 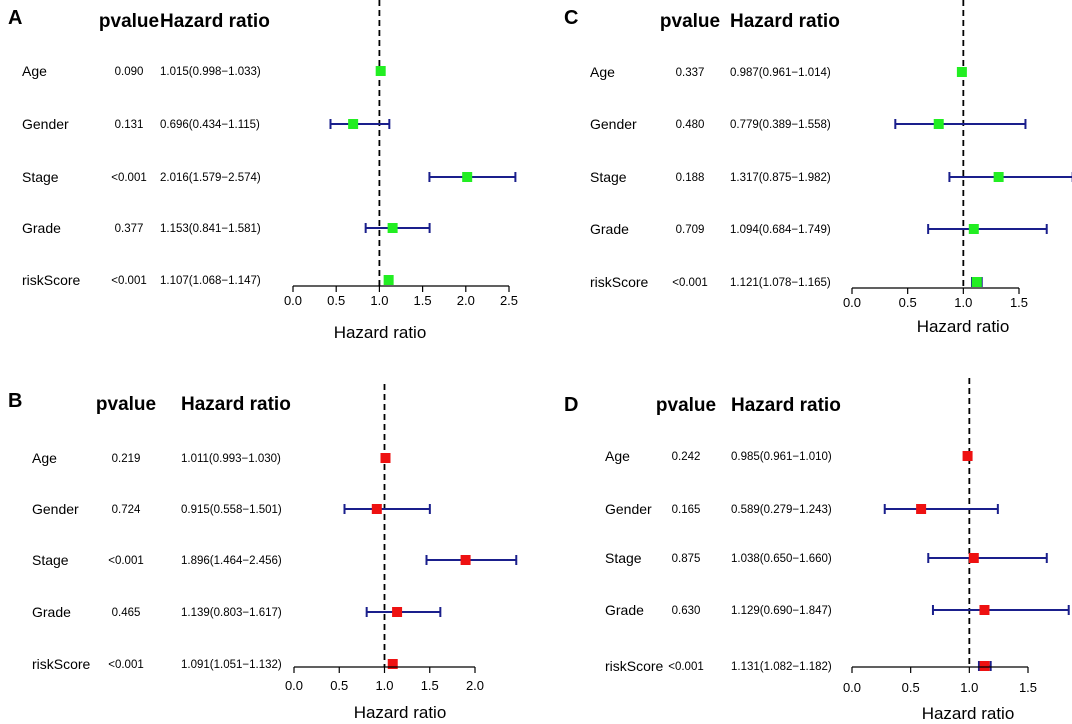 What do you see at coordinates (129, 125) in the screenshot?
I see `pvalue-value: 0.131` at bounding box center [129, 125].